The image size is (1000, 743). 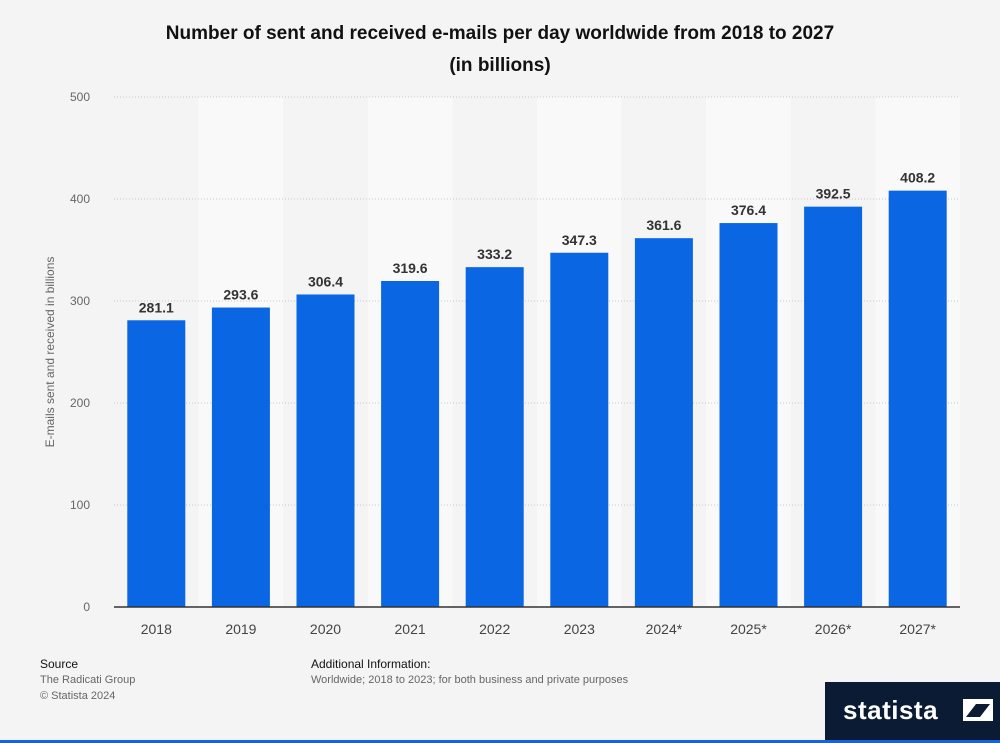 What do you see at coordinates (494, 254) in the screenshot?
I see `bar-value-label: 333.2` at bounding box center [494, 254].